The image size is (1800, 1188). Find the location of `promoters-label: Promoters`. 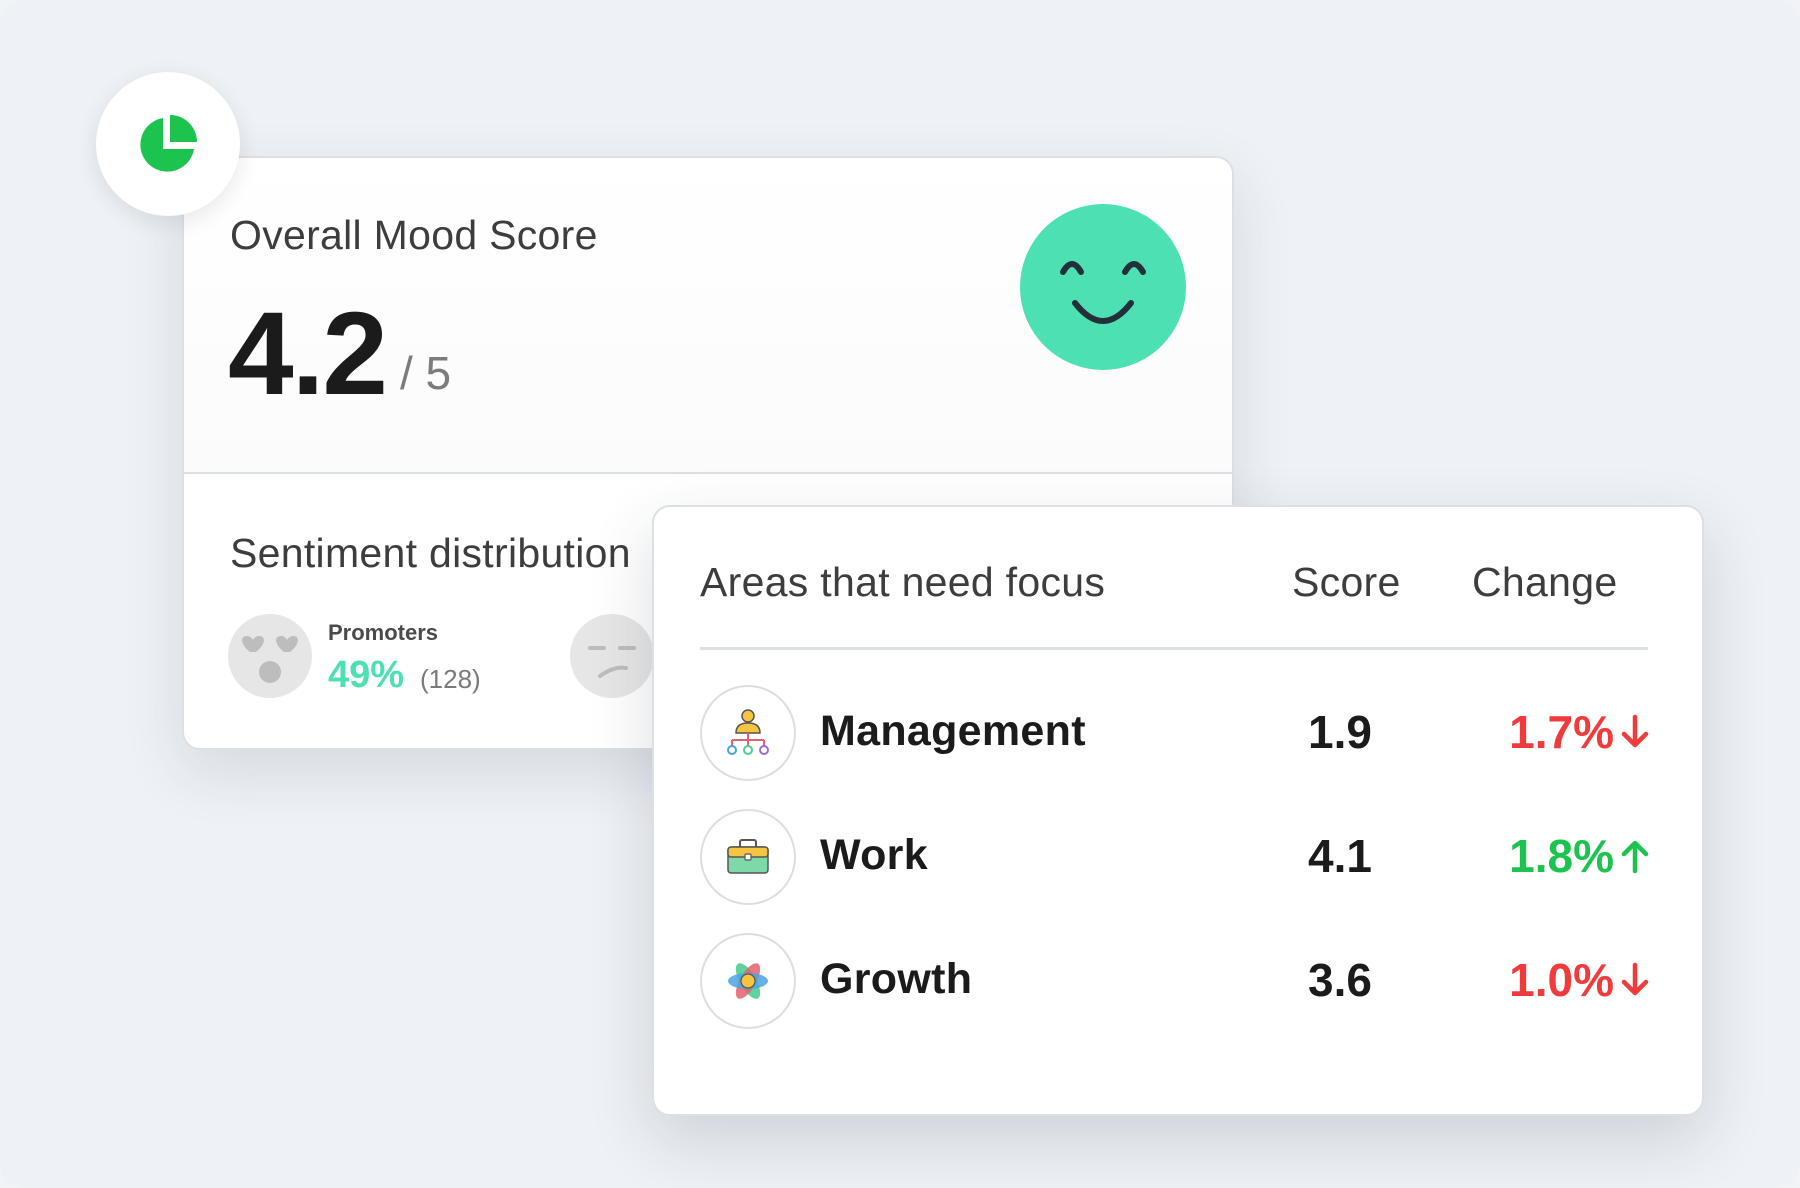

promoters-label: Promoters is located at coordinates (383, 632).